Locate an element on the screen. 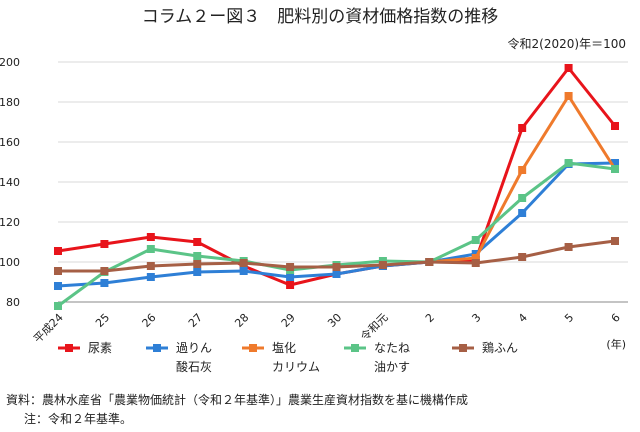  x-tick-label: 28 is located at coordinates (241, 320).